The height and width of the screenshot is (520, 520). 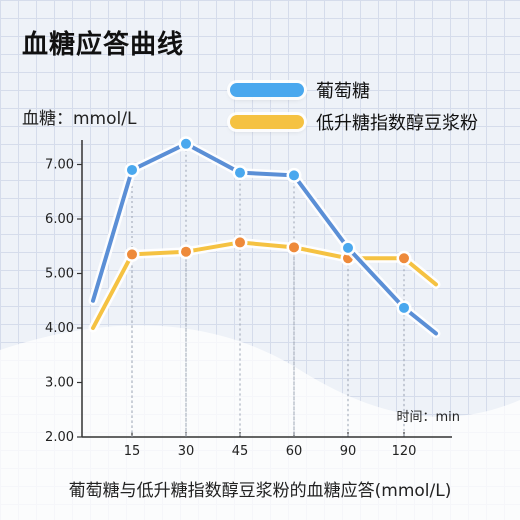 I want to click on x-tick-label: 15, so click(x=132, y=451).